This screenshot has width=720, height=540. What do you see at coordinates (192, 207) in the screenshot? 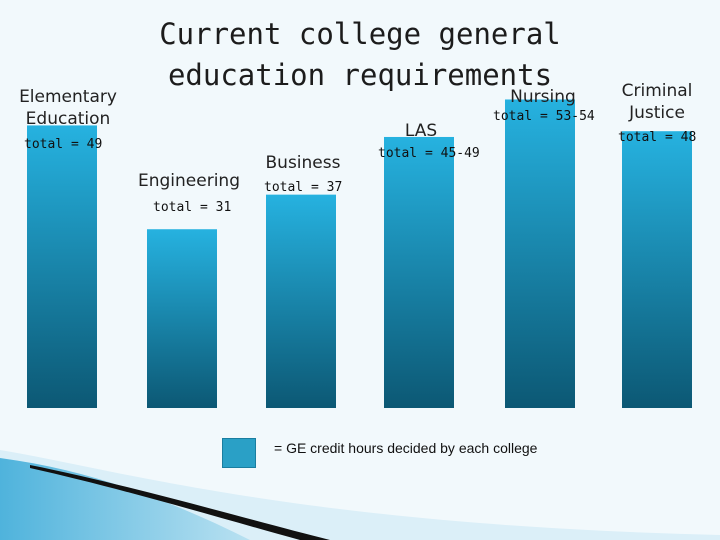
I see `total-label: total = 31` at bounding box center [192, 207].